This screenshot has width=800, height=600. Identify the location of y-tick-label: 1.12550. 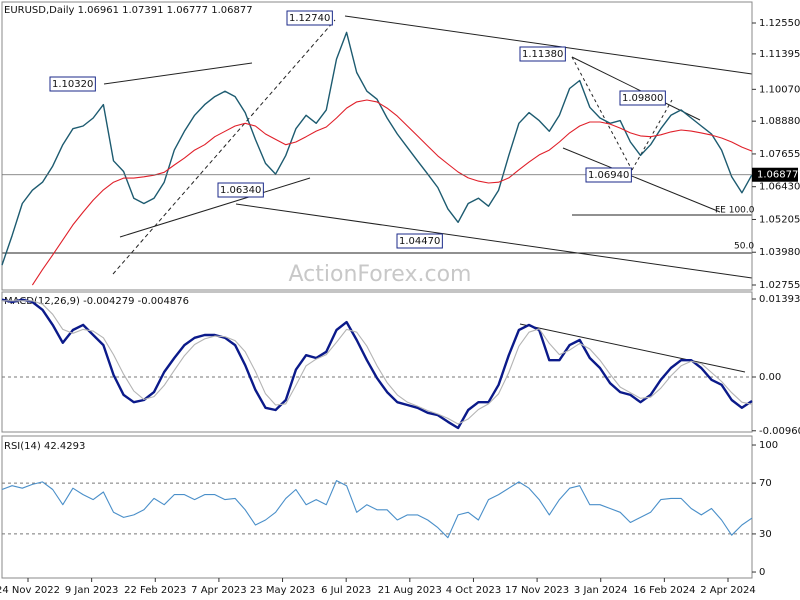
(779, 23).